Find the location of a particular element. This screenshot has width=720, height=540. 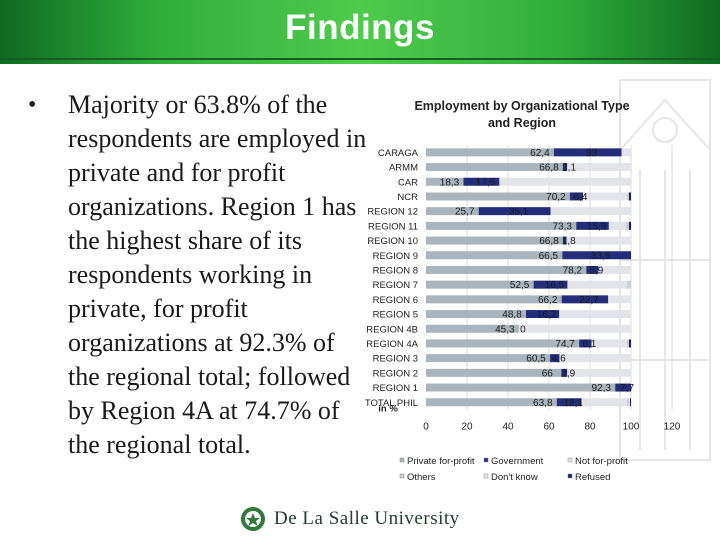

category-label: TOTAL PHIL is located at coordinates (391, 403).